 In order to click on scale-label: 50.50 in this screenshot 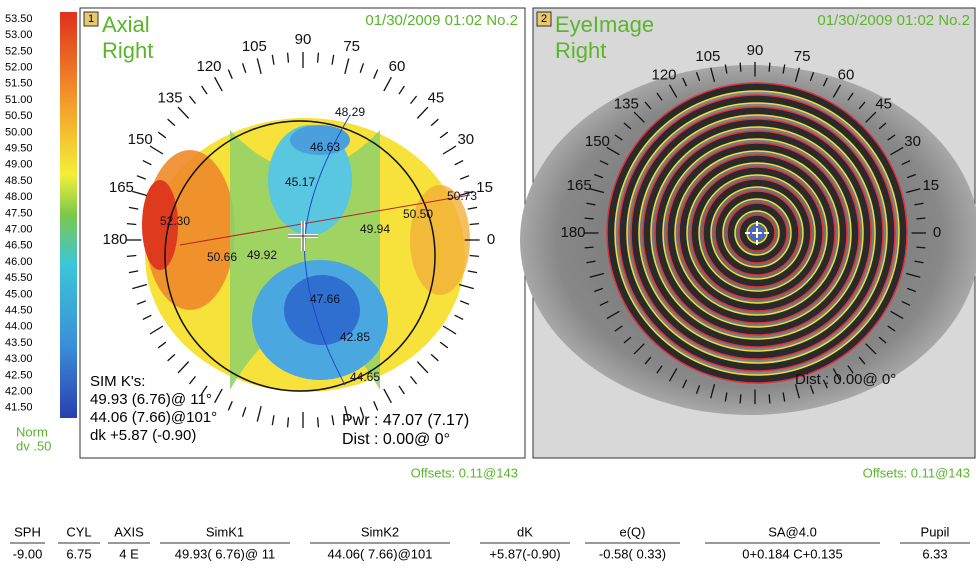, I will do `click(19, 116)`.